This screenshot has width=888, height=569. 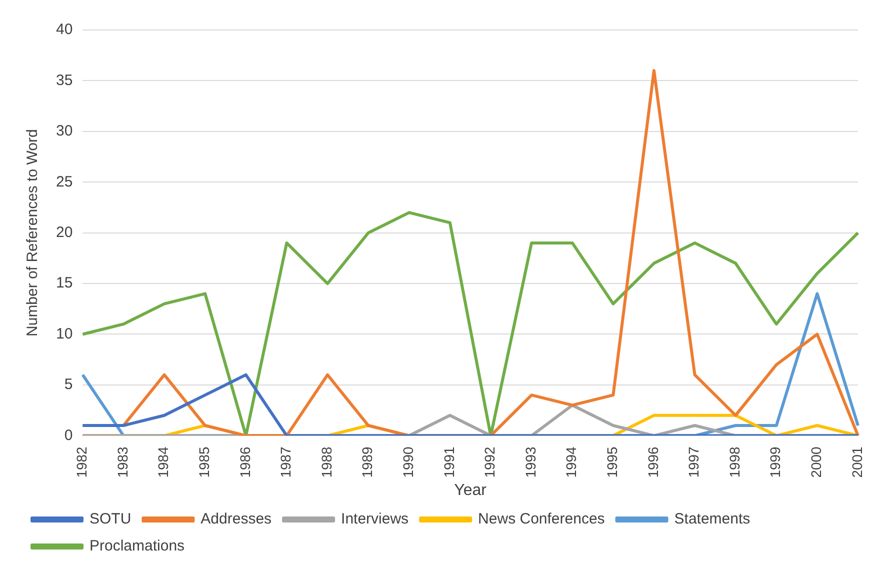 I want to click on x-tick-label: 1986, so click(x=244, y=462).